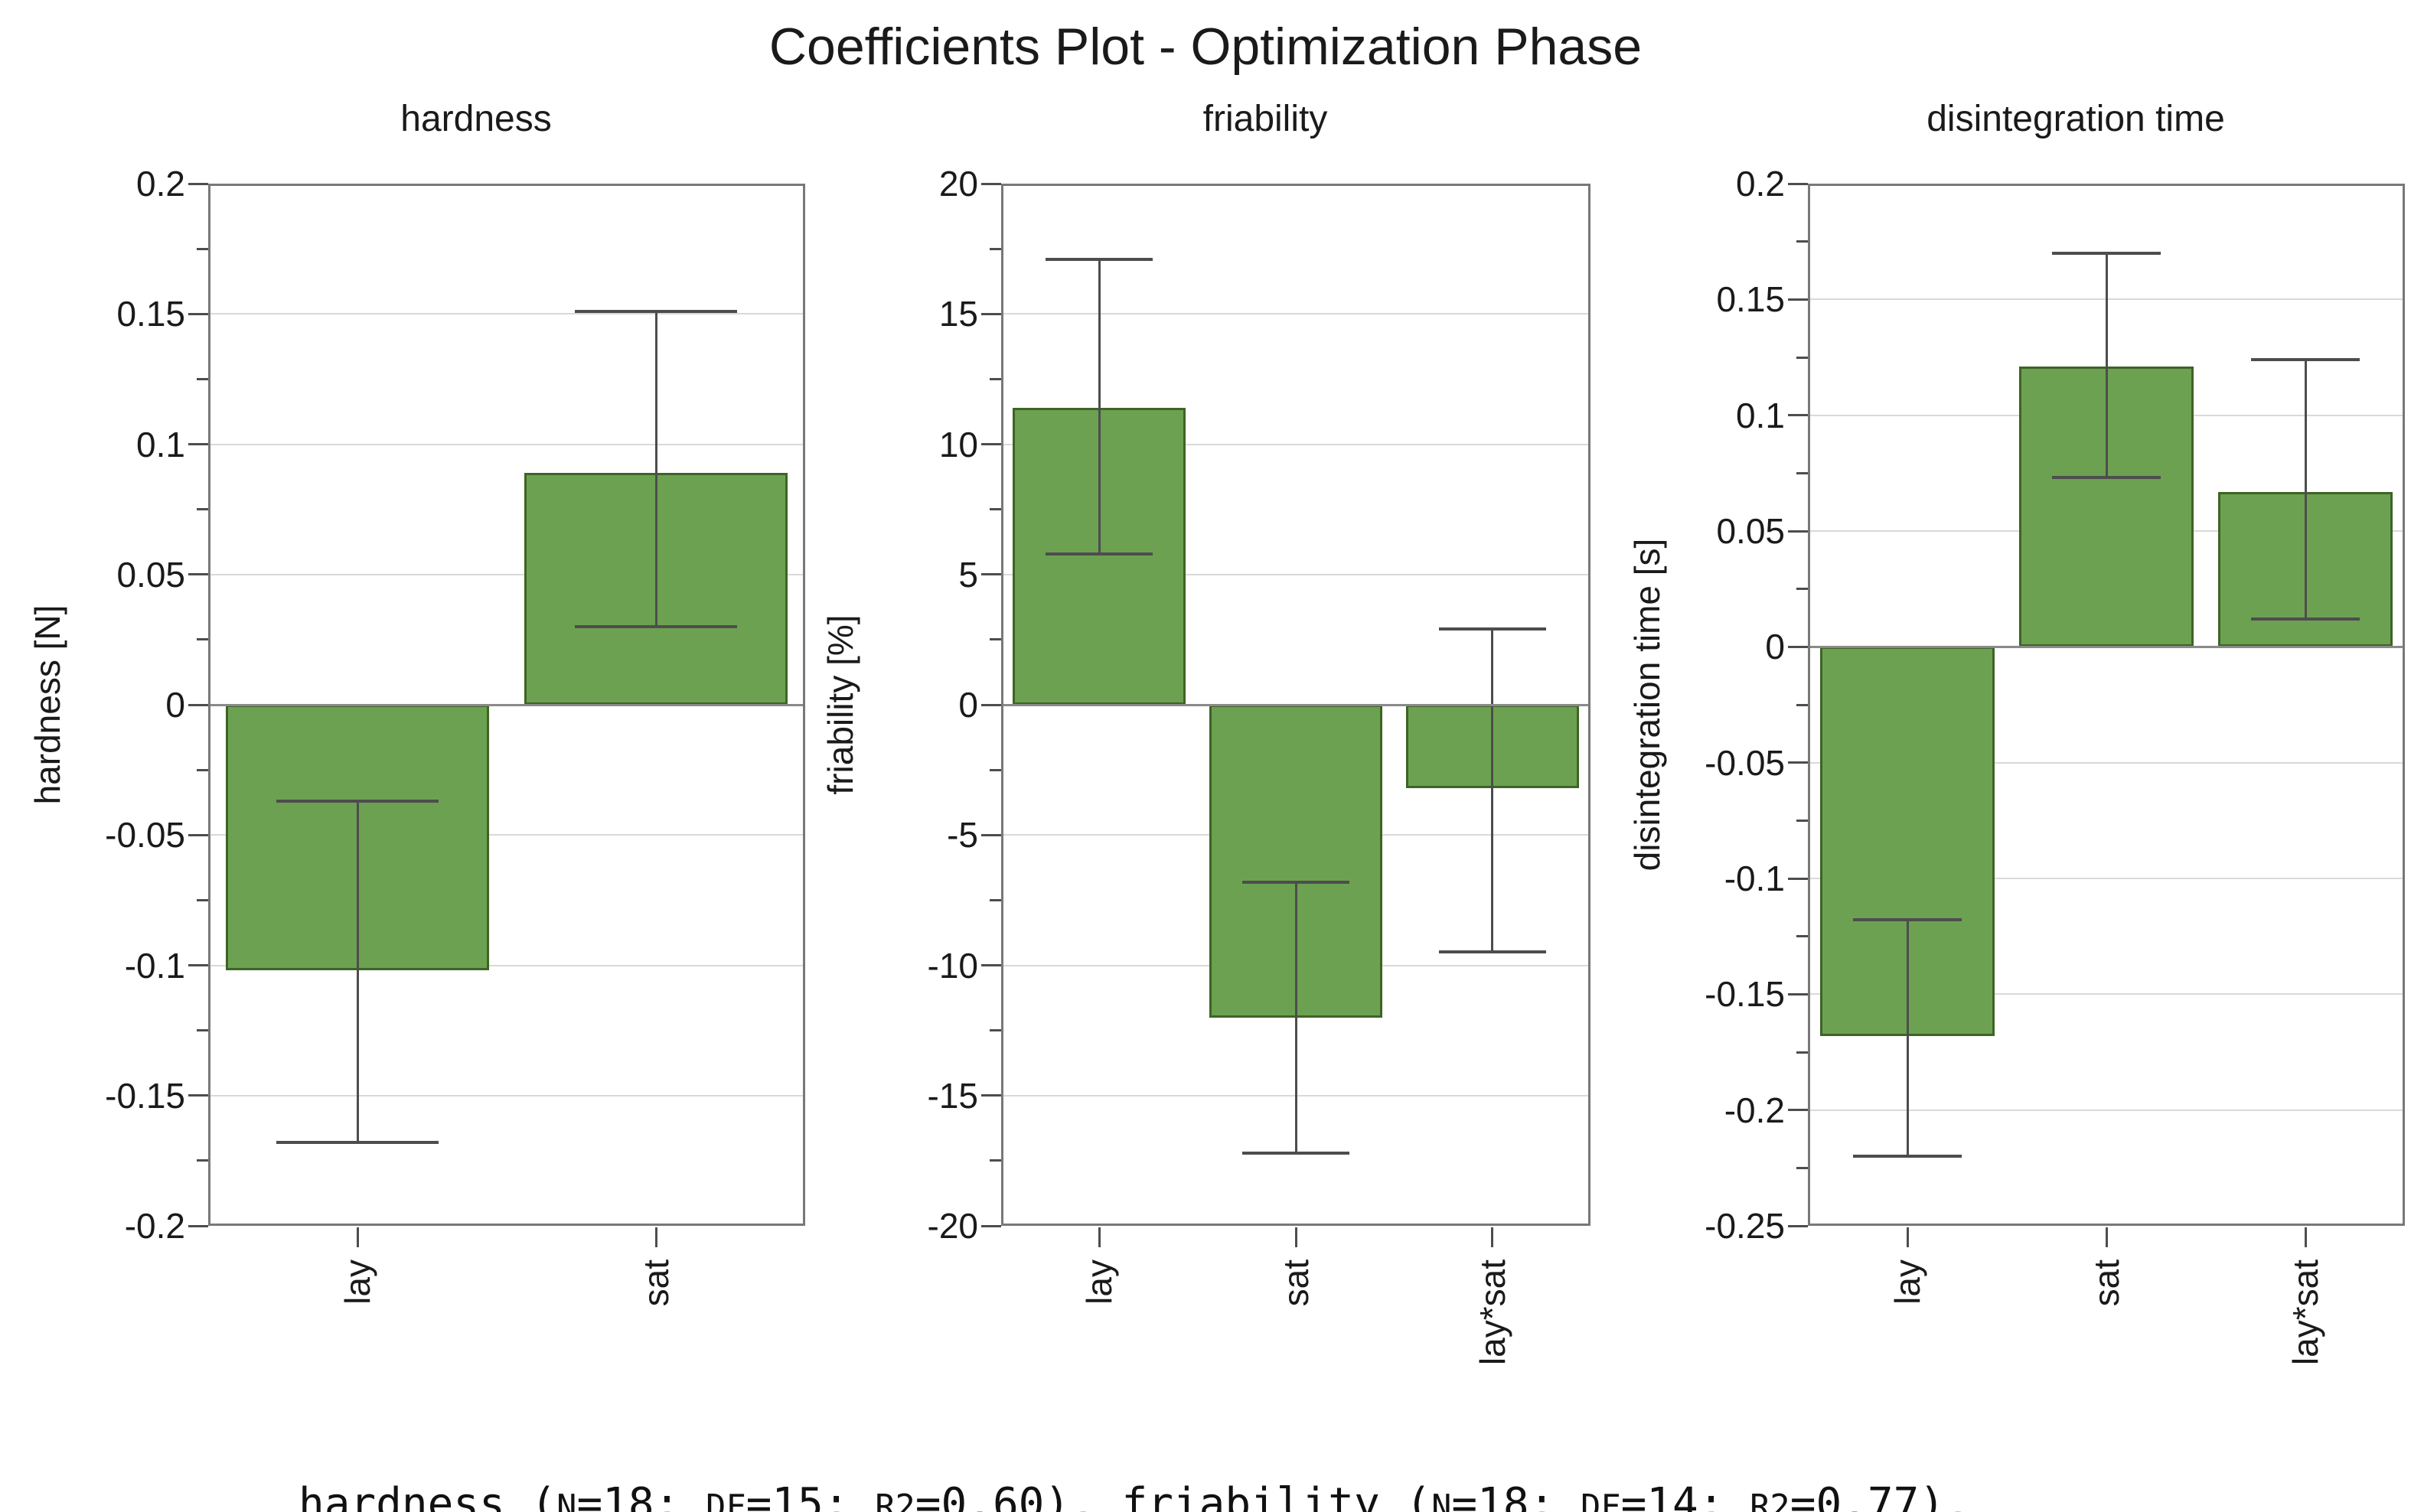 The width and height of the screenshot is (2411, 1512). Describe the element at coordinates (2106, 507) in the screenshot. I see `bar-sat` at that location.